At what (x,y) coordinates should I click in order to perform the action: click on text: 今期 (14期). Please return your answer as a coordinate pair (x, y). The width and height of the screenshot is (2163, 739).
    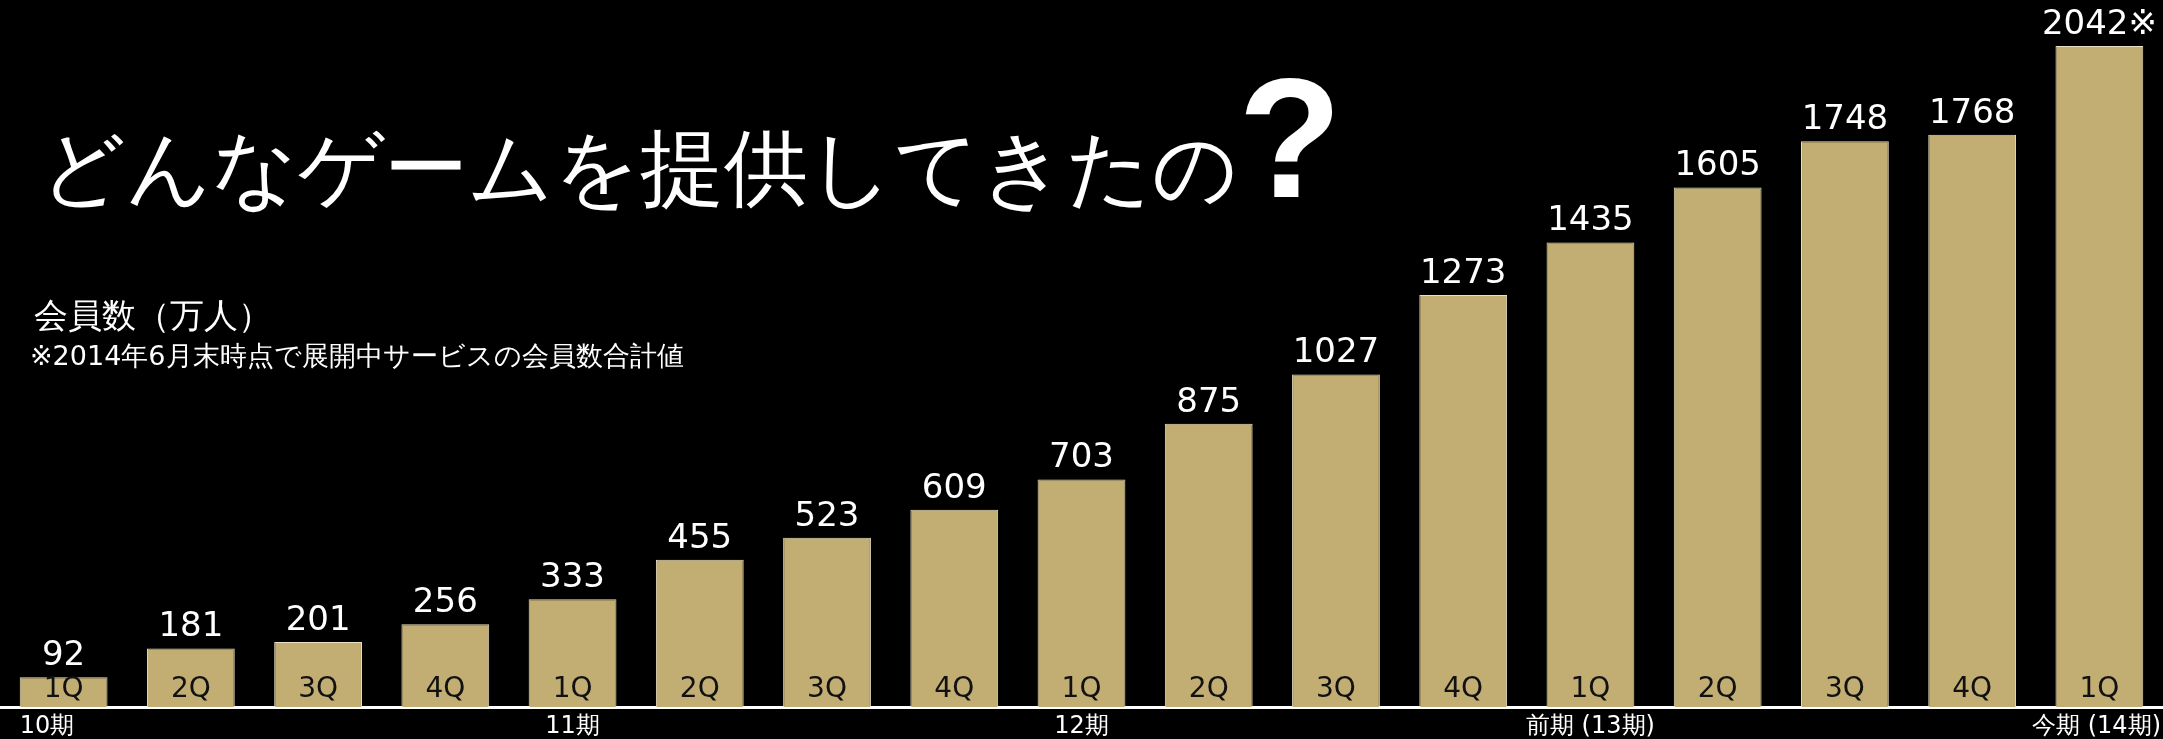
    Looking at the image, I should click on (2096, 725).